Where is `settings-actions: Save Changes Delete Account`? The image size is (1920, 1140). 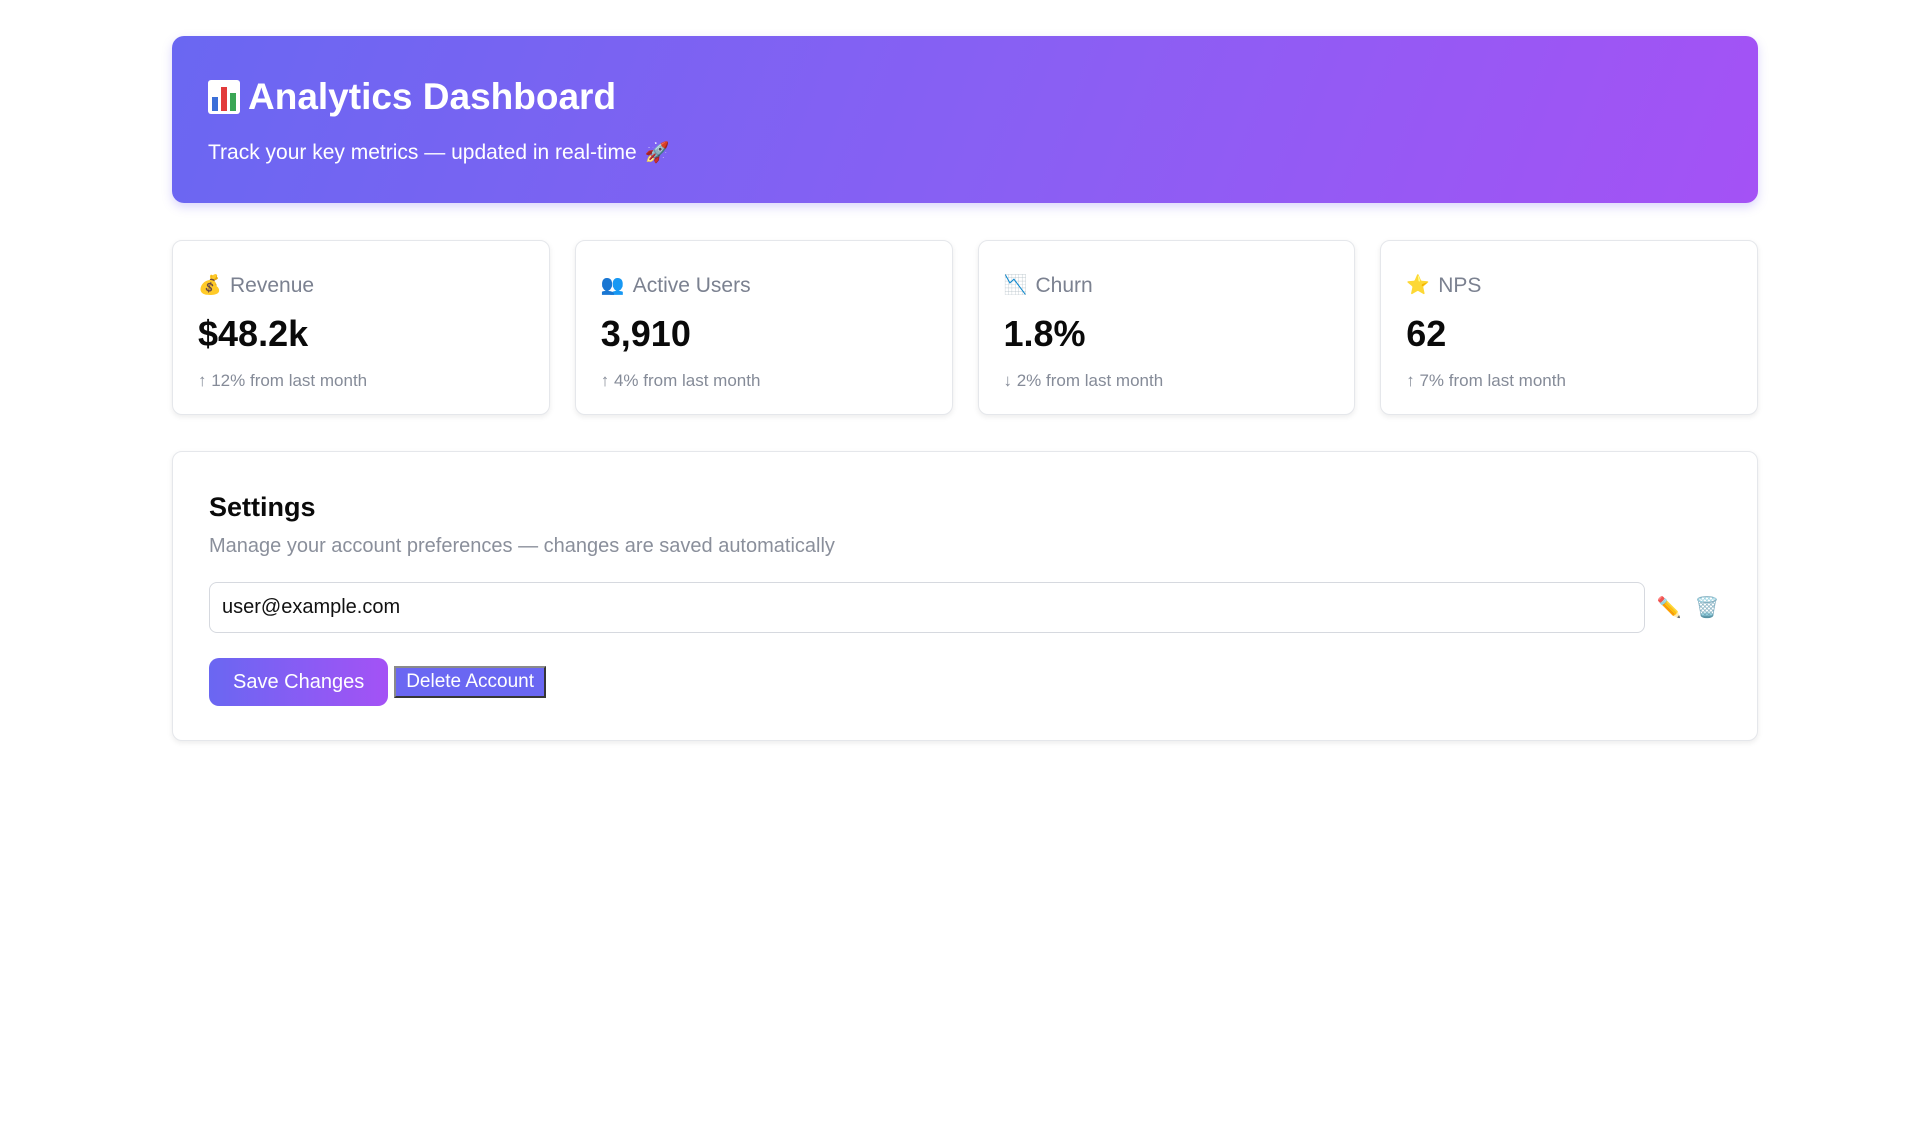 settings-actions: Save Changes Delete Account is located at coordinates (965, 682).